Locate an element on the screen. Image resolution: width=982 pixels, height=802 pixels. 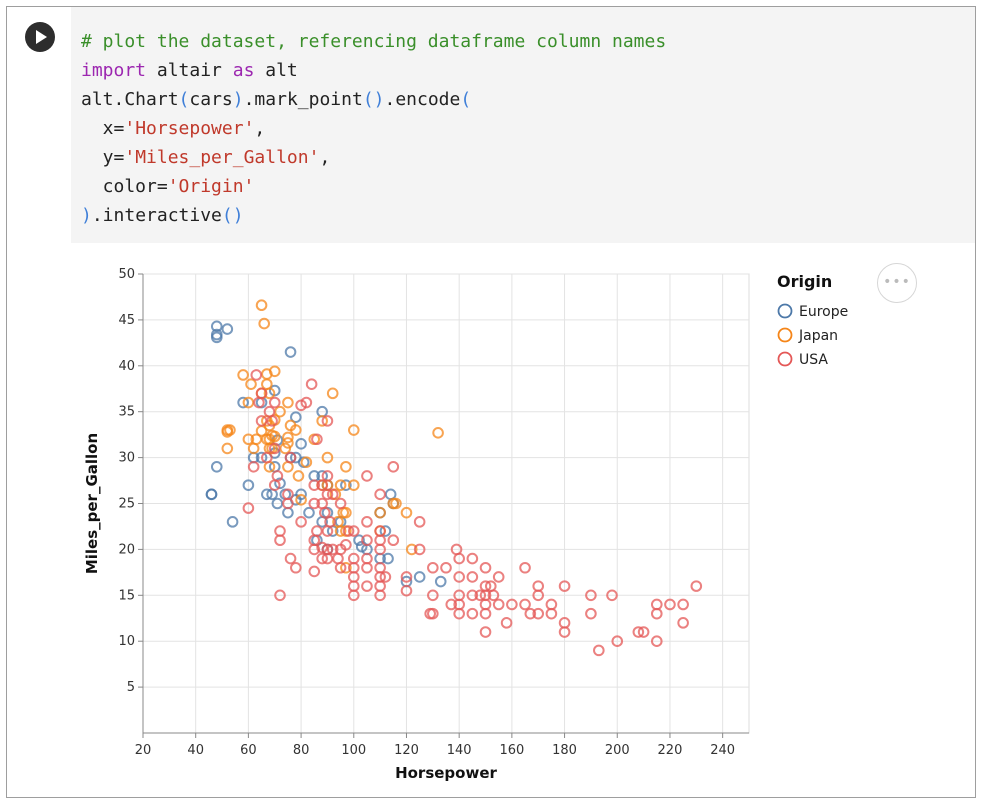
legend-symbol-japan is located at coordinates (785, 335).